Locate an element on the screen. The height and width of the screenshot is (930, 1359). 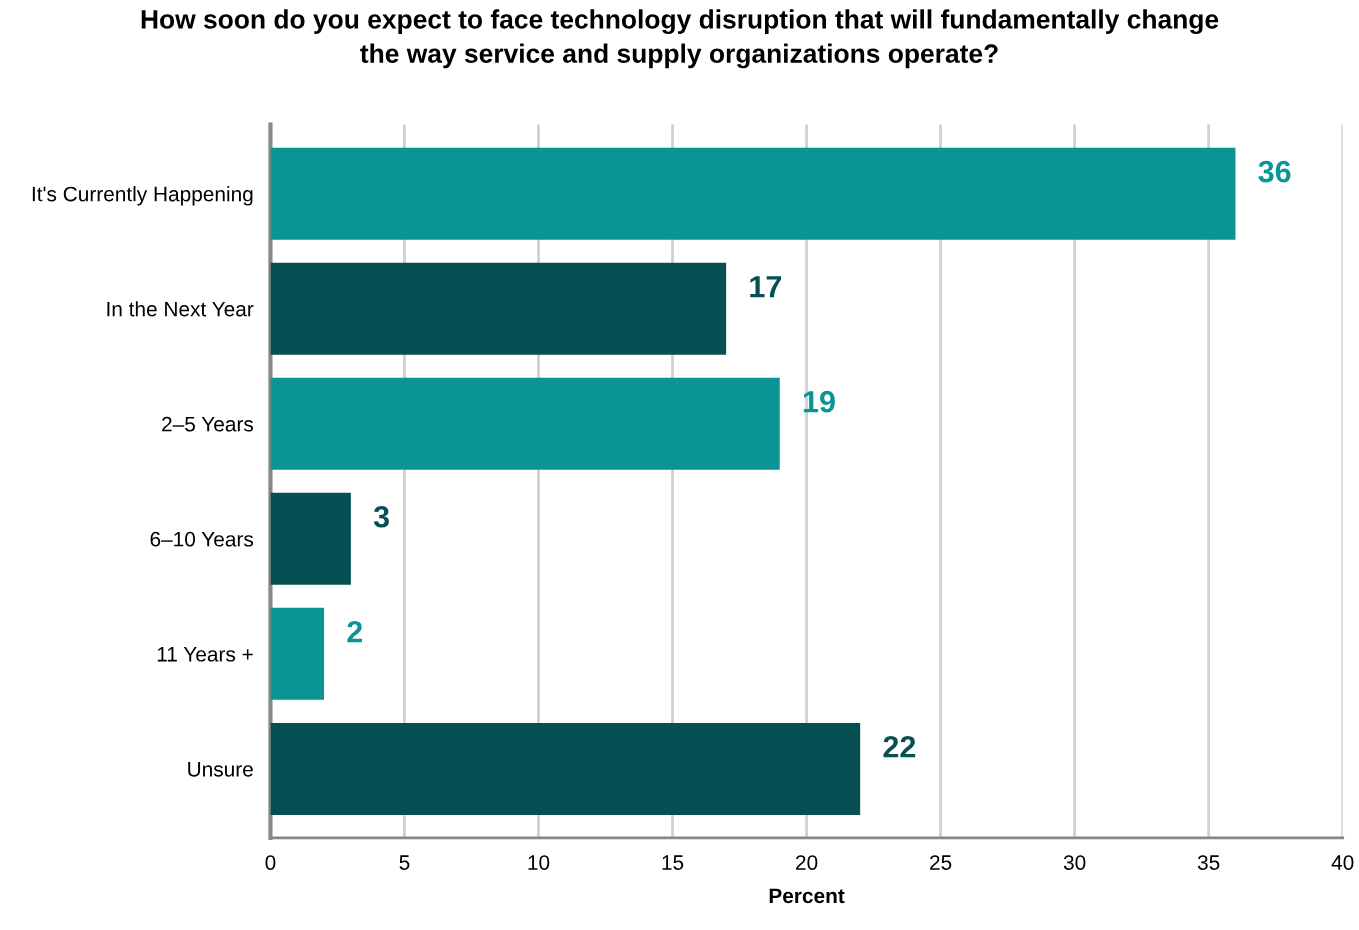
data-label: 2 is located at coordinates (355, 631).